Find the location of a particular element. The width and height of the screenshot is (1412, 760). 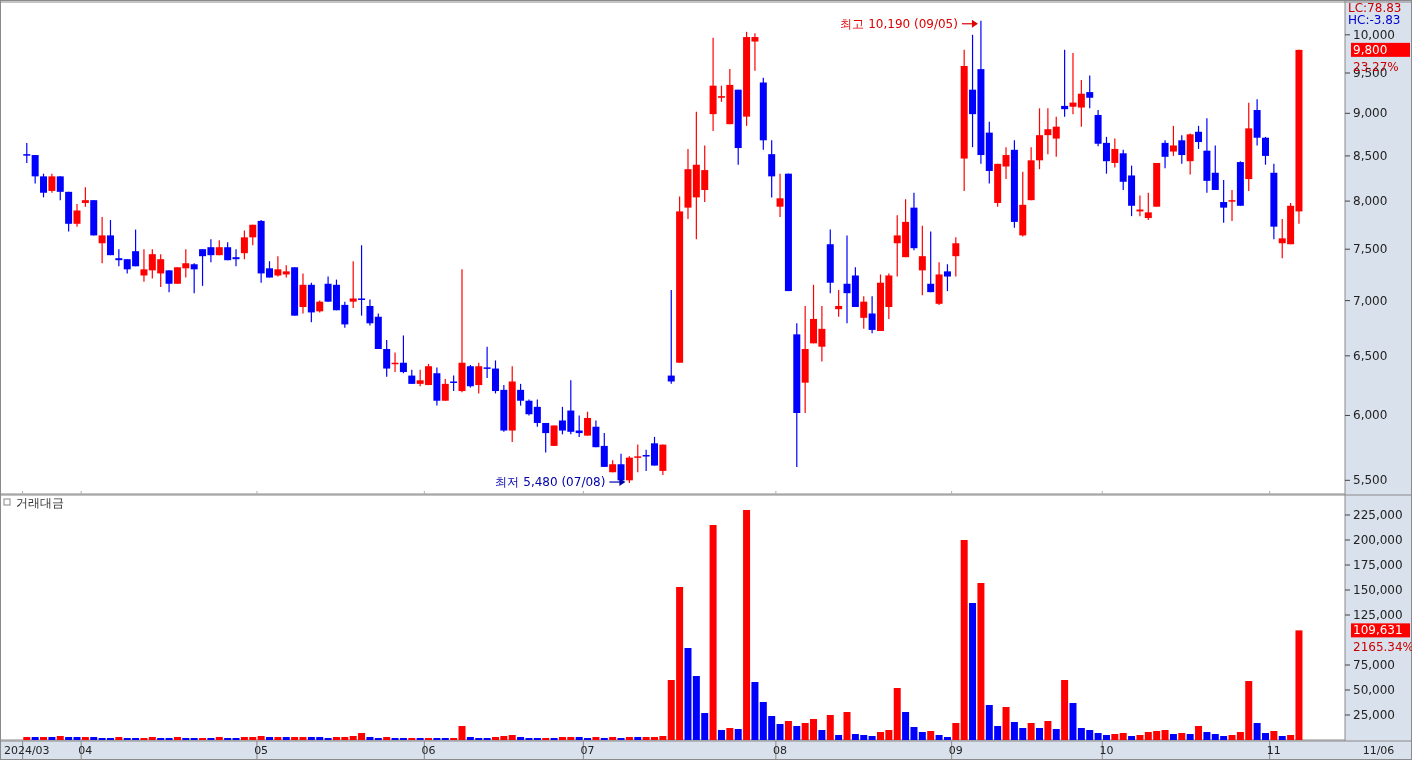

y-tick-label: 8,500 is located at coordinates (1370, 155).